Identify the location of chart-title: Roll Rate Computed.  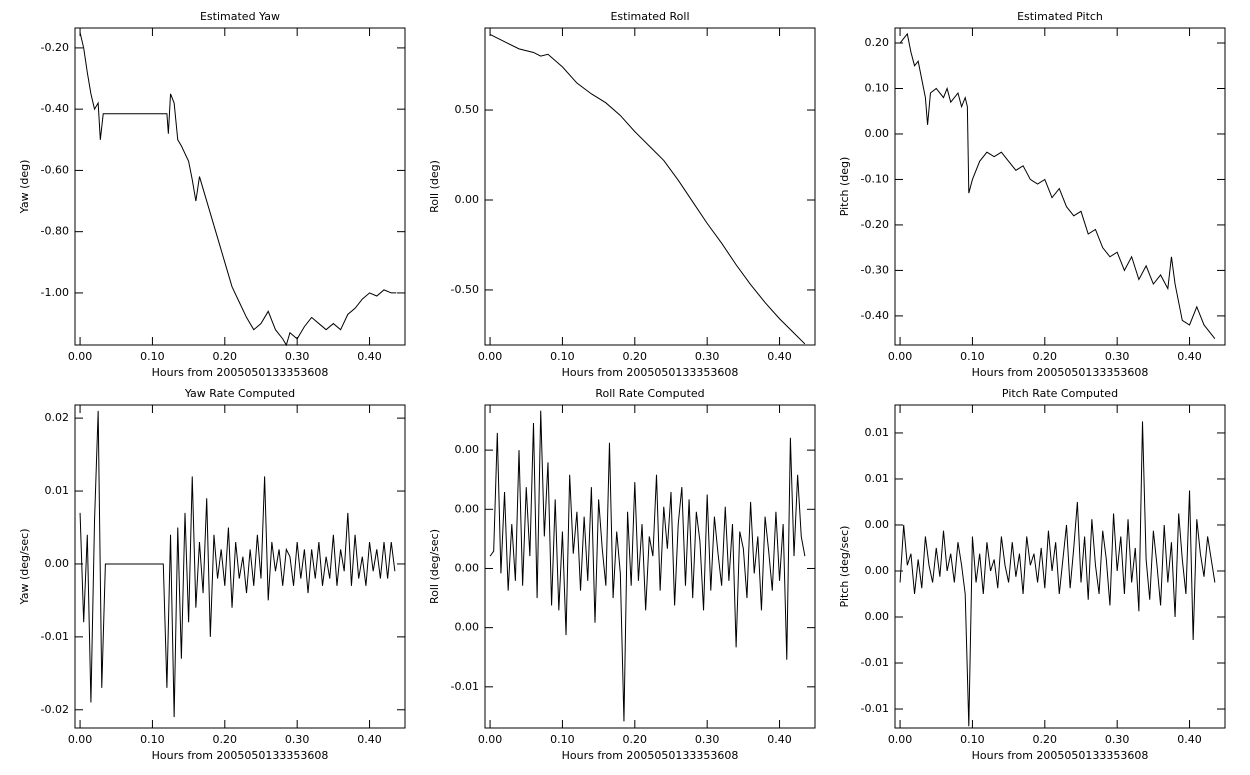
(649, 393).